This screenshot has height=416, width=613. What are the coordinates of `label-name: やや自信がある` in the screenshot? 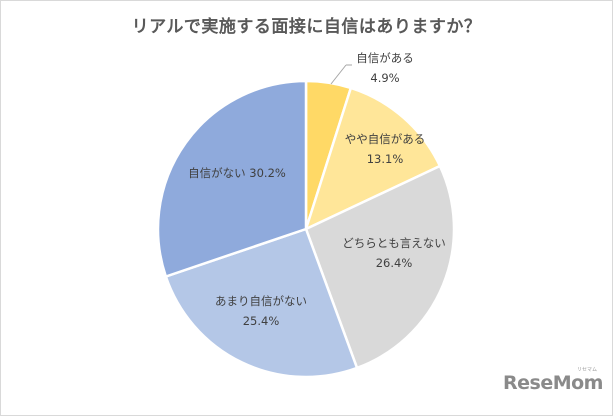 It's located at (385, 139).